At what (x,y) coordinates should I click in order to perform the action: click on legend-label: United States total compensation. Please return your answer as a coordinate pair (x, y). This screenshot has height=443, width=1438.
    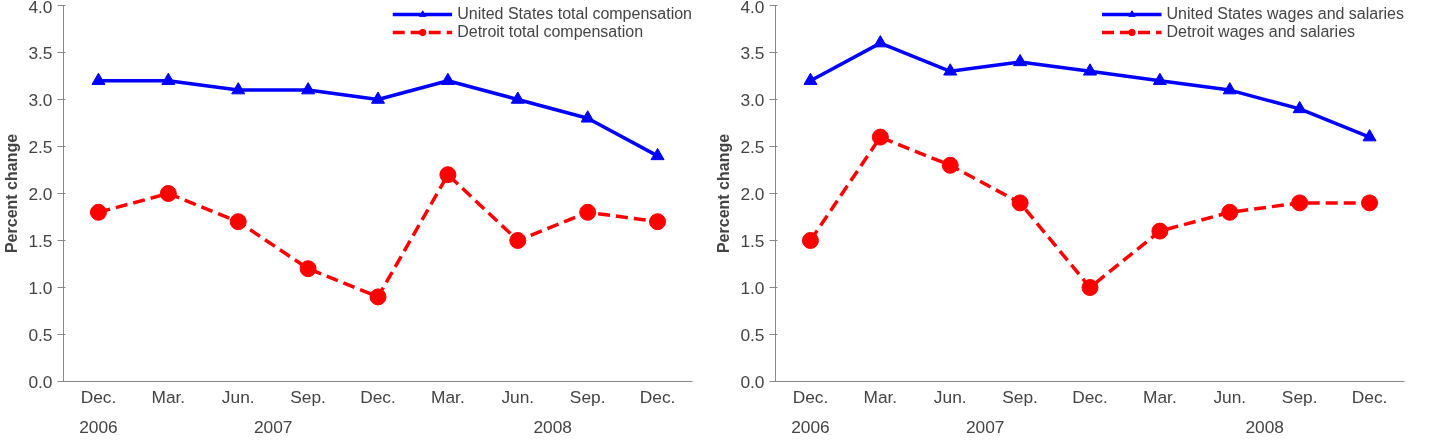
    Looking at the image, I should click on (574, 14).